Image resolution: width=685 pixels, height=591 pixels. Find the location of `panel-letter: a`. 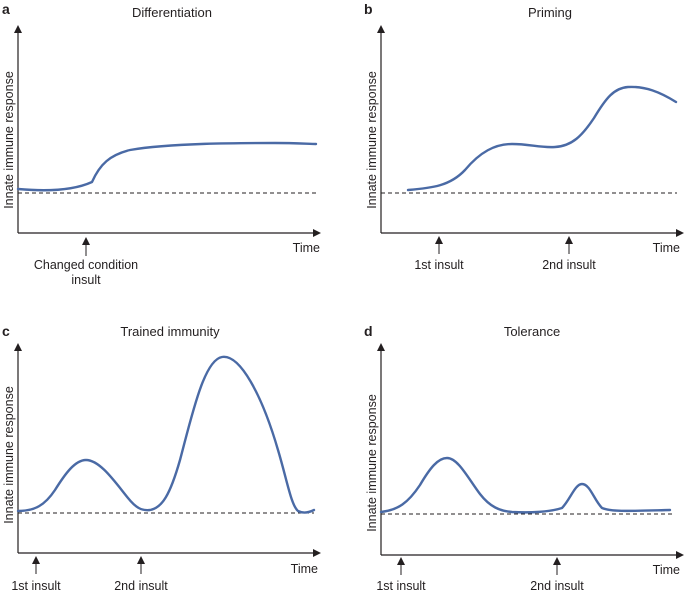

panel-letter: a is located at coordinates (6, 9).